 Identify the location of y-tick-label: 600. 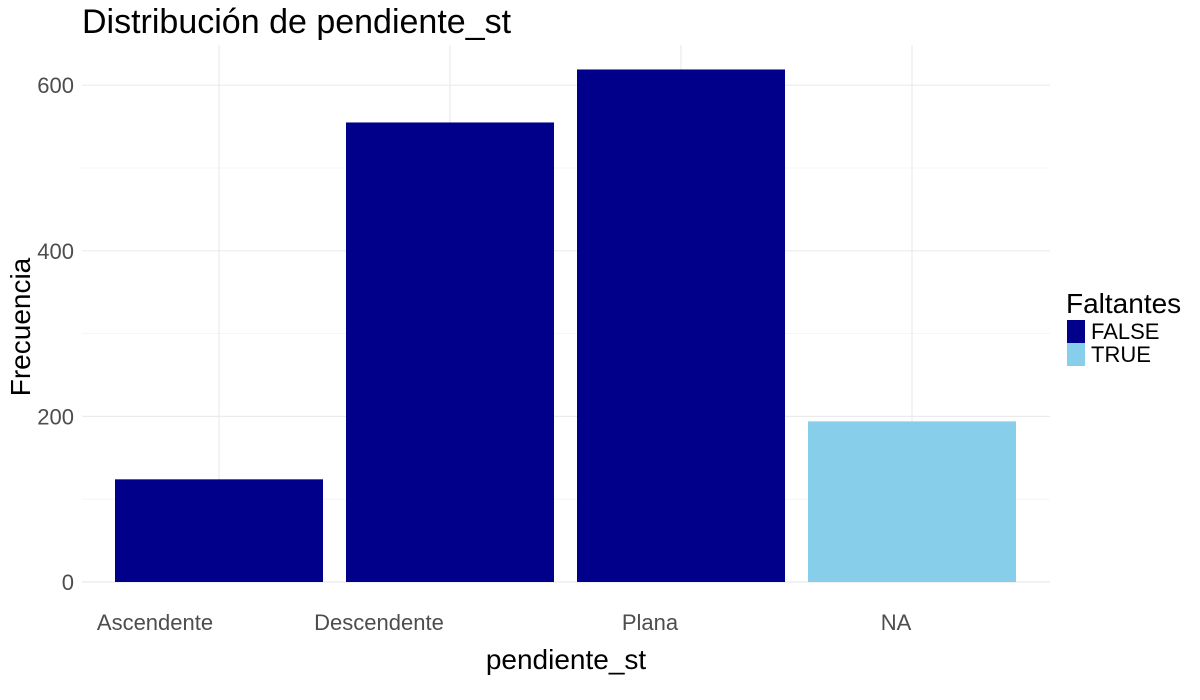
(55, 85).